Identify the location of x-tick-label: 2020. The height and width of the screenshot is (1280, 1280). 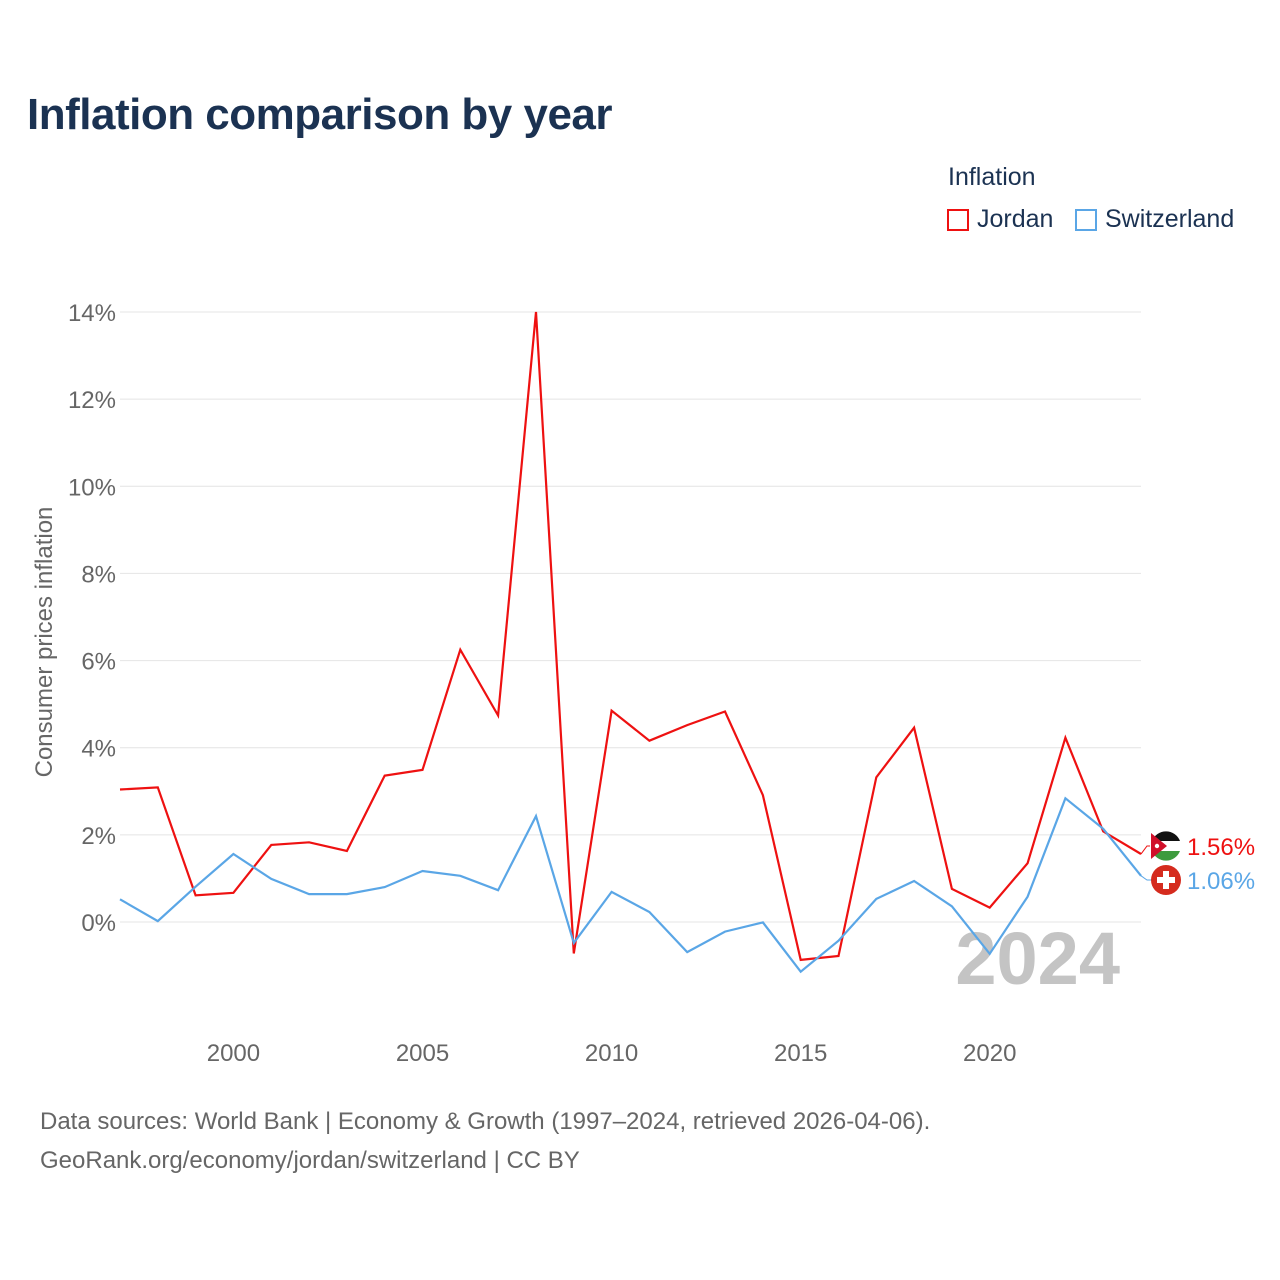
(989, 1053).